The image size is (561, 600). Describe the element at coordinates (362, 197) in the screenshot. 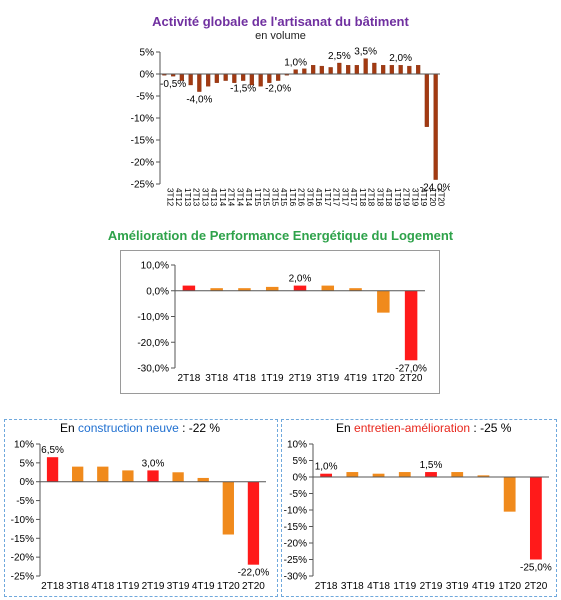

I see `x-tick-label: 1T18` at that location.